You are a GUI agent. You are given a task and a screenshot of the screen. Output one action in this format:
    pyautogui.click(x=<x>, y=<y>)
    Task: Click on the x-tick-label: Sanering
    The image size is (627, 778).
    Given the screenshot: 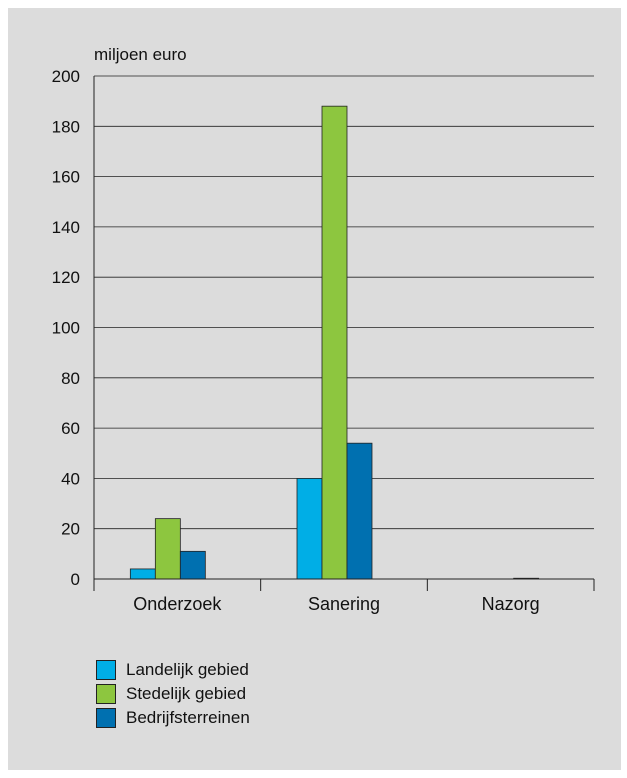 What is the action you would take?
    pyautogui.click(x=344, y=604)
    